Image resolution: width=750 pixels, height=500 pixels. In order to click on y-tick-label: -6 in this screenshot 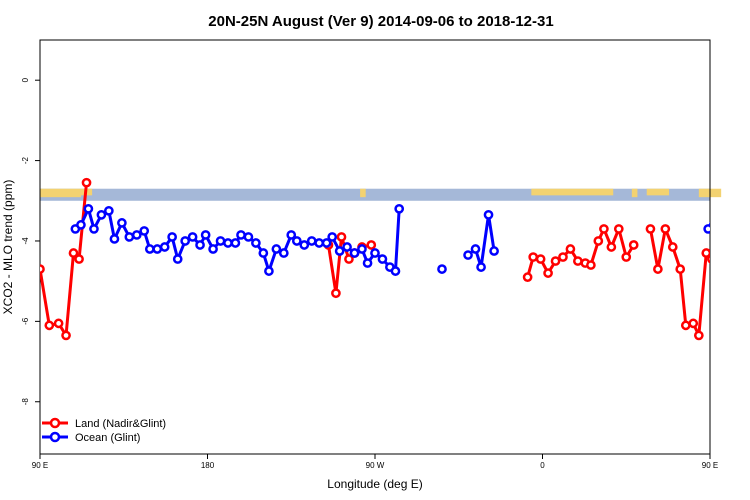, I will do `click(25, 321)`.